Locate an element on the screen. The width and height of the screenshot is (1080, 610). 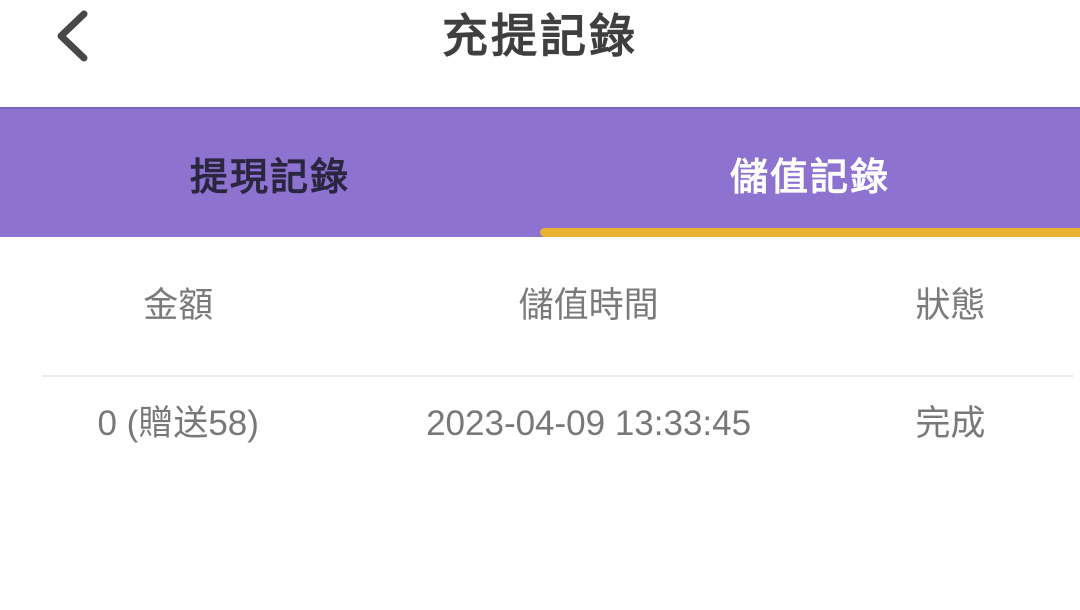
tab-deposit-label: 儲值記錄 is located at coordinates (809, 177).